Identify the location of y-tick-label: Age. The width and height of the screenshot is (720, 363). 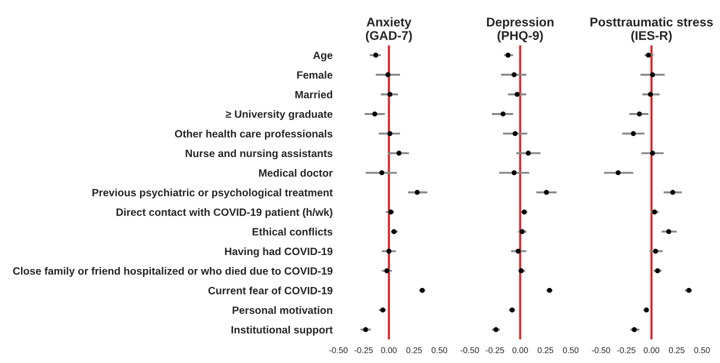
(322, 57).